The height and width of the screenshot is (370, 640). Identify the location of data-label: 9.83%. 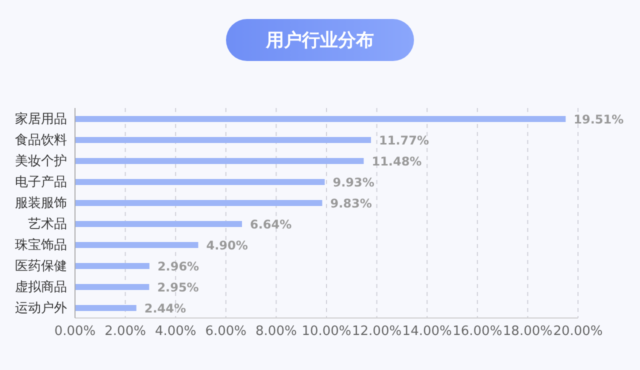
(351, 203).